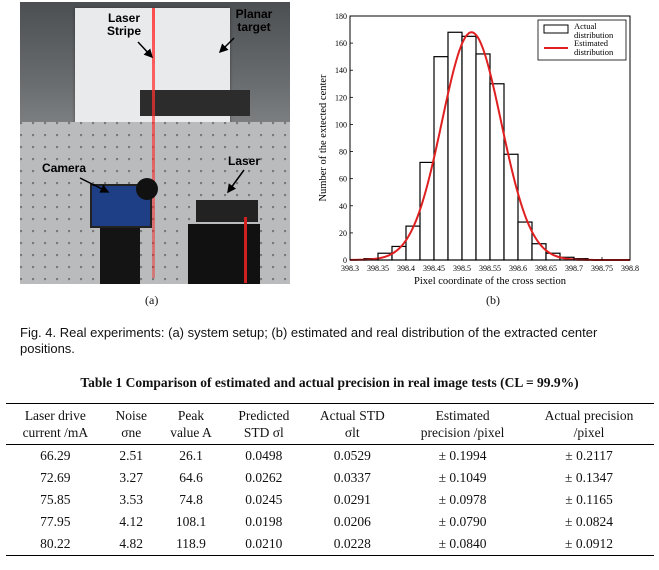  I want to click on panel-a-caption: (a), so click(152, 300).